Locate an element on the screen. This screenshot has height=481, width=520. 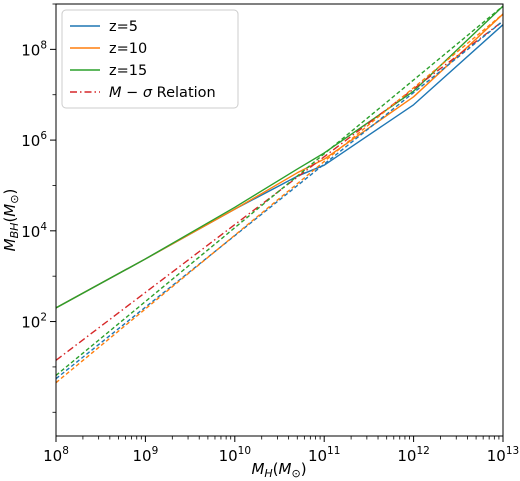
x-tick-label-0: 10⁸ is located at coordinates (56, 455).